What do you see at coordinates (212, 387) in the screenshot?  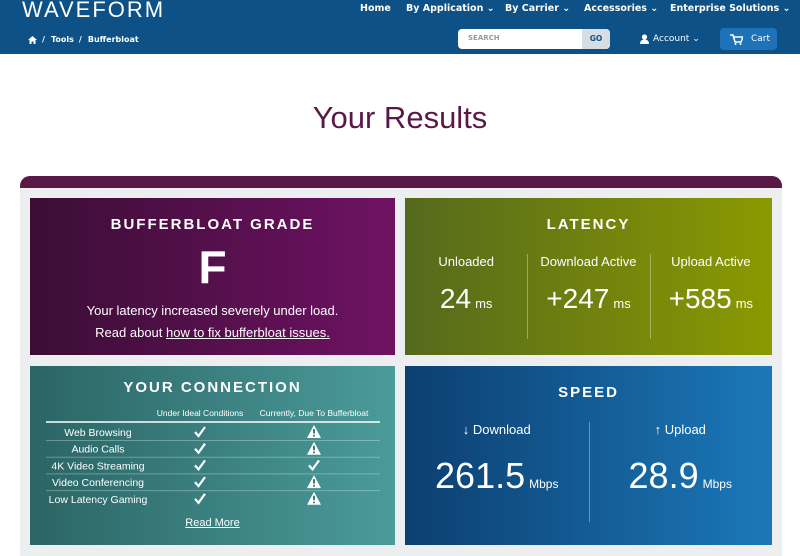 I see `panel-title: YOUR CONNECTION` at bounding box center [212, 387].